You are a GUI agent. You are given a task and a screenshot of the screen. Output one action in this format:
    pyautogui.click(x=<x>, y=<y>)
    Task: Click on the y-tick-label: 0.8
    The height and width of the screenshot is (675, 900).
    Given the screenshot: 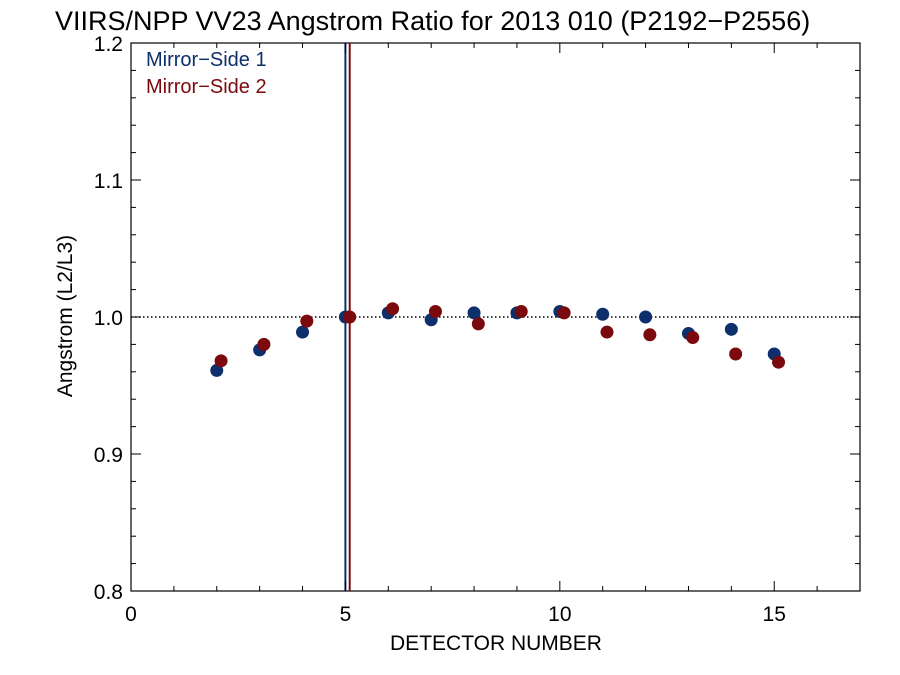 What is the action you would take?
    pyautogui.click(x=108, y=592)
    